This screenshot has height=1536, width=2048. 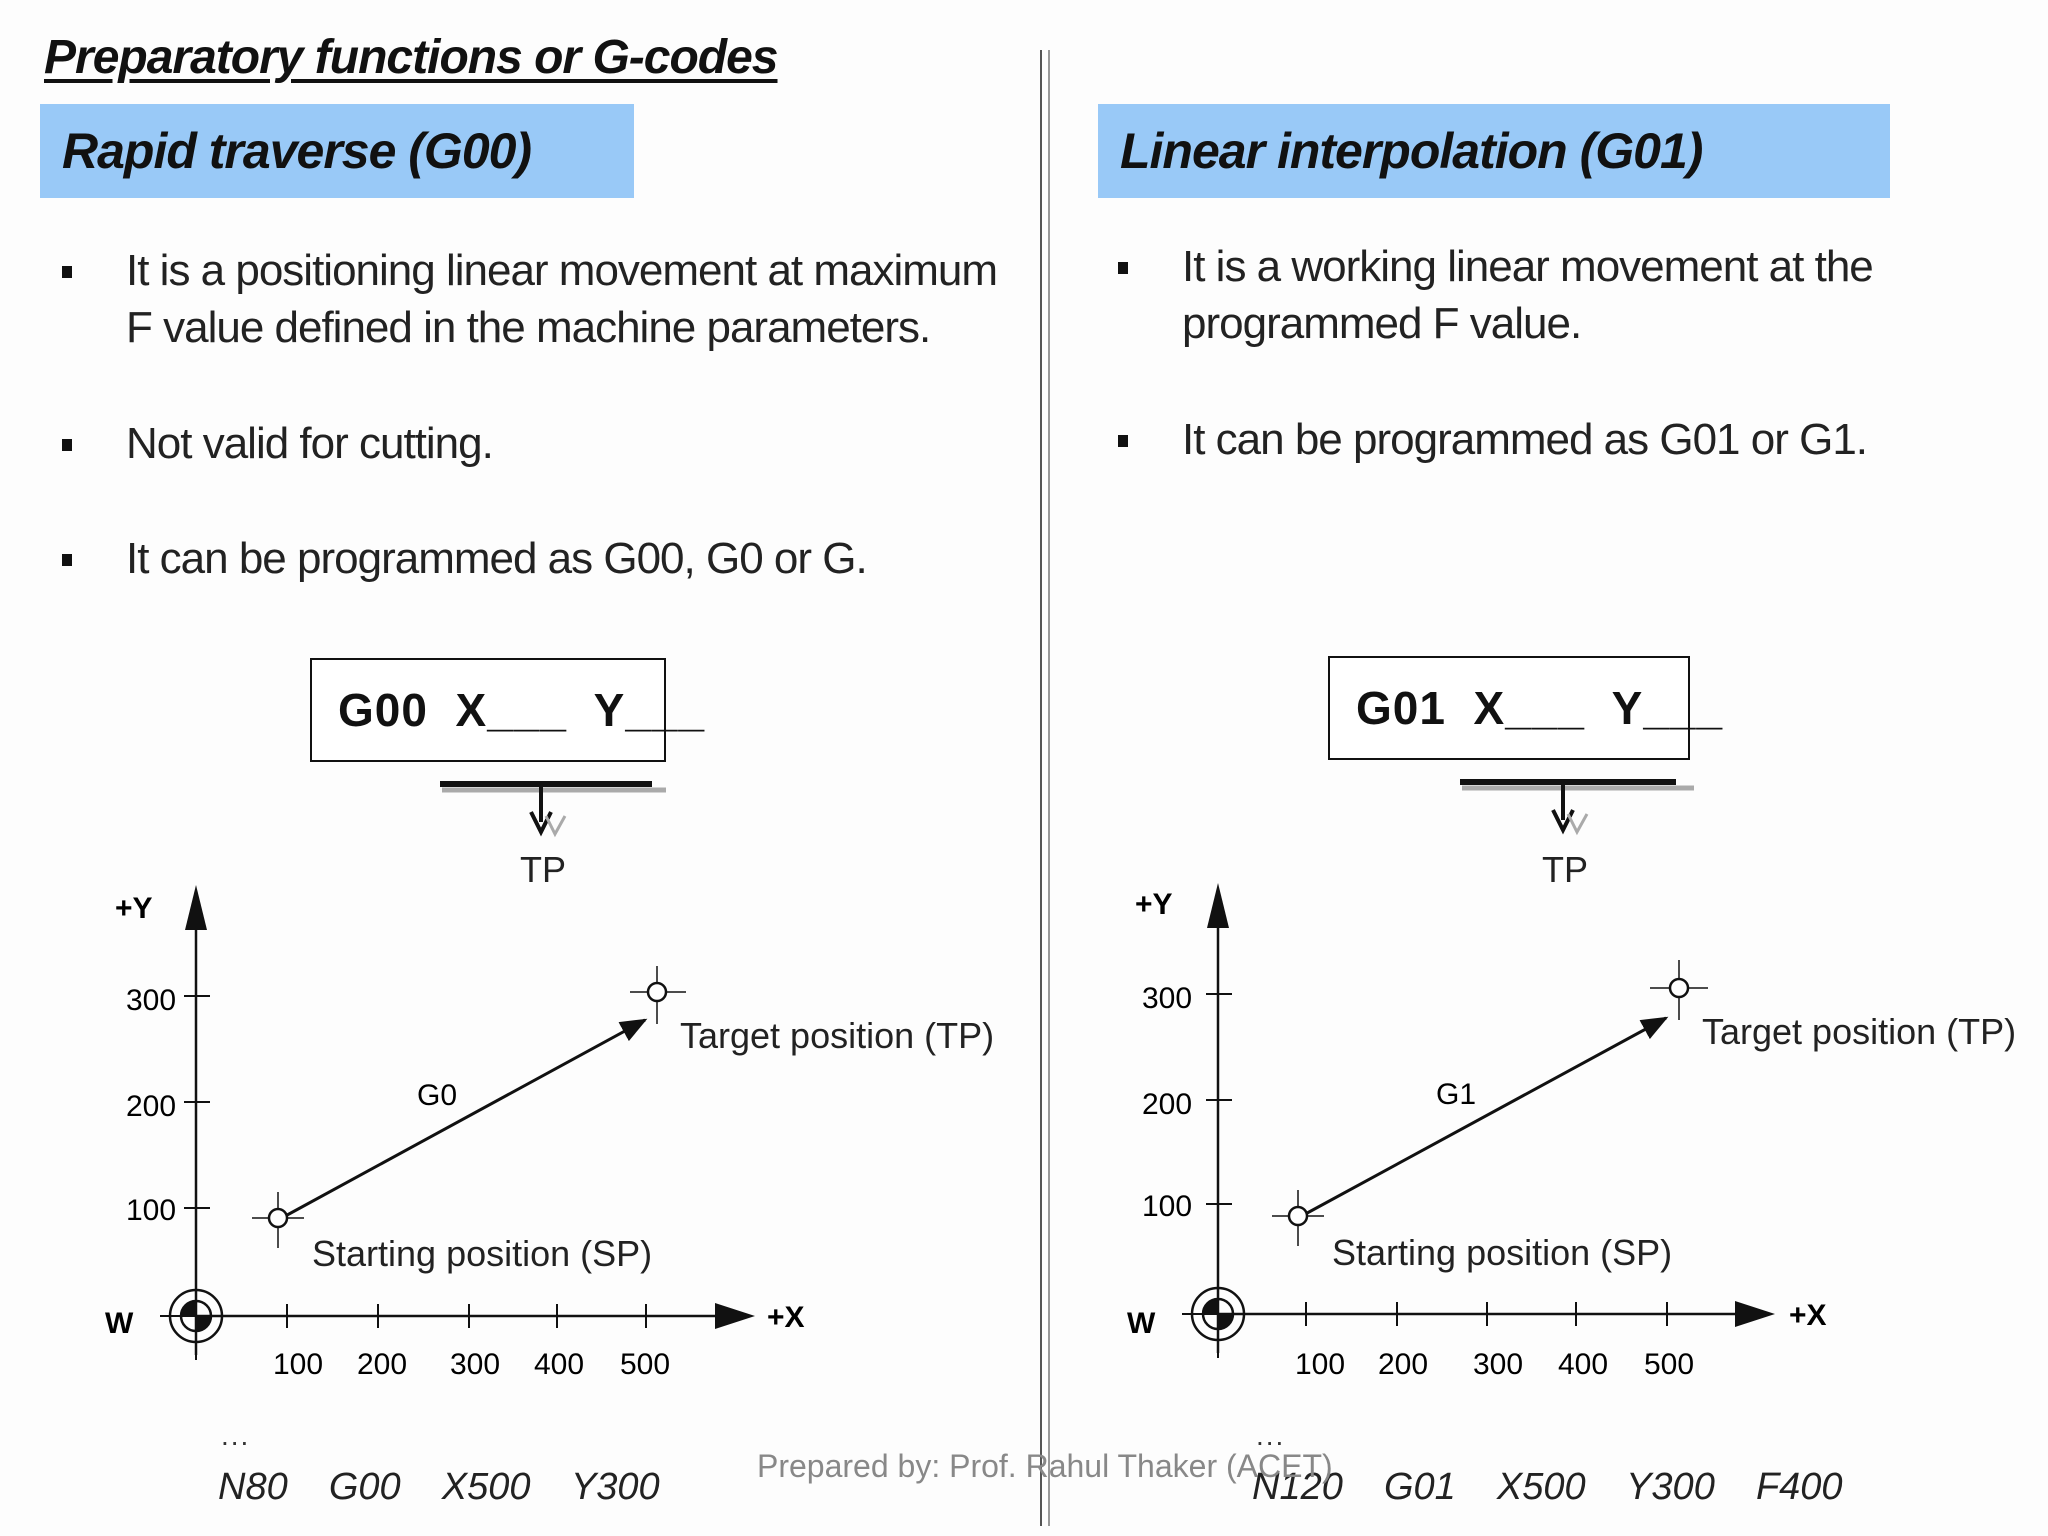 What do you see at coordinates (437, 1095) in the screenshot?
I see `path-label: G0` at bounding box center [437, 1095].